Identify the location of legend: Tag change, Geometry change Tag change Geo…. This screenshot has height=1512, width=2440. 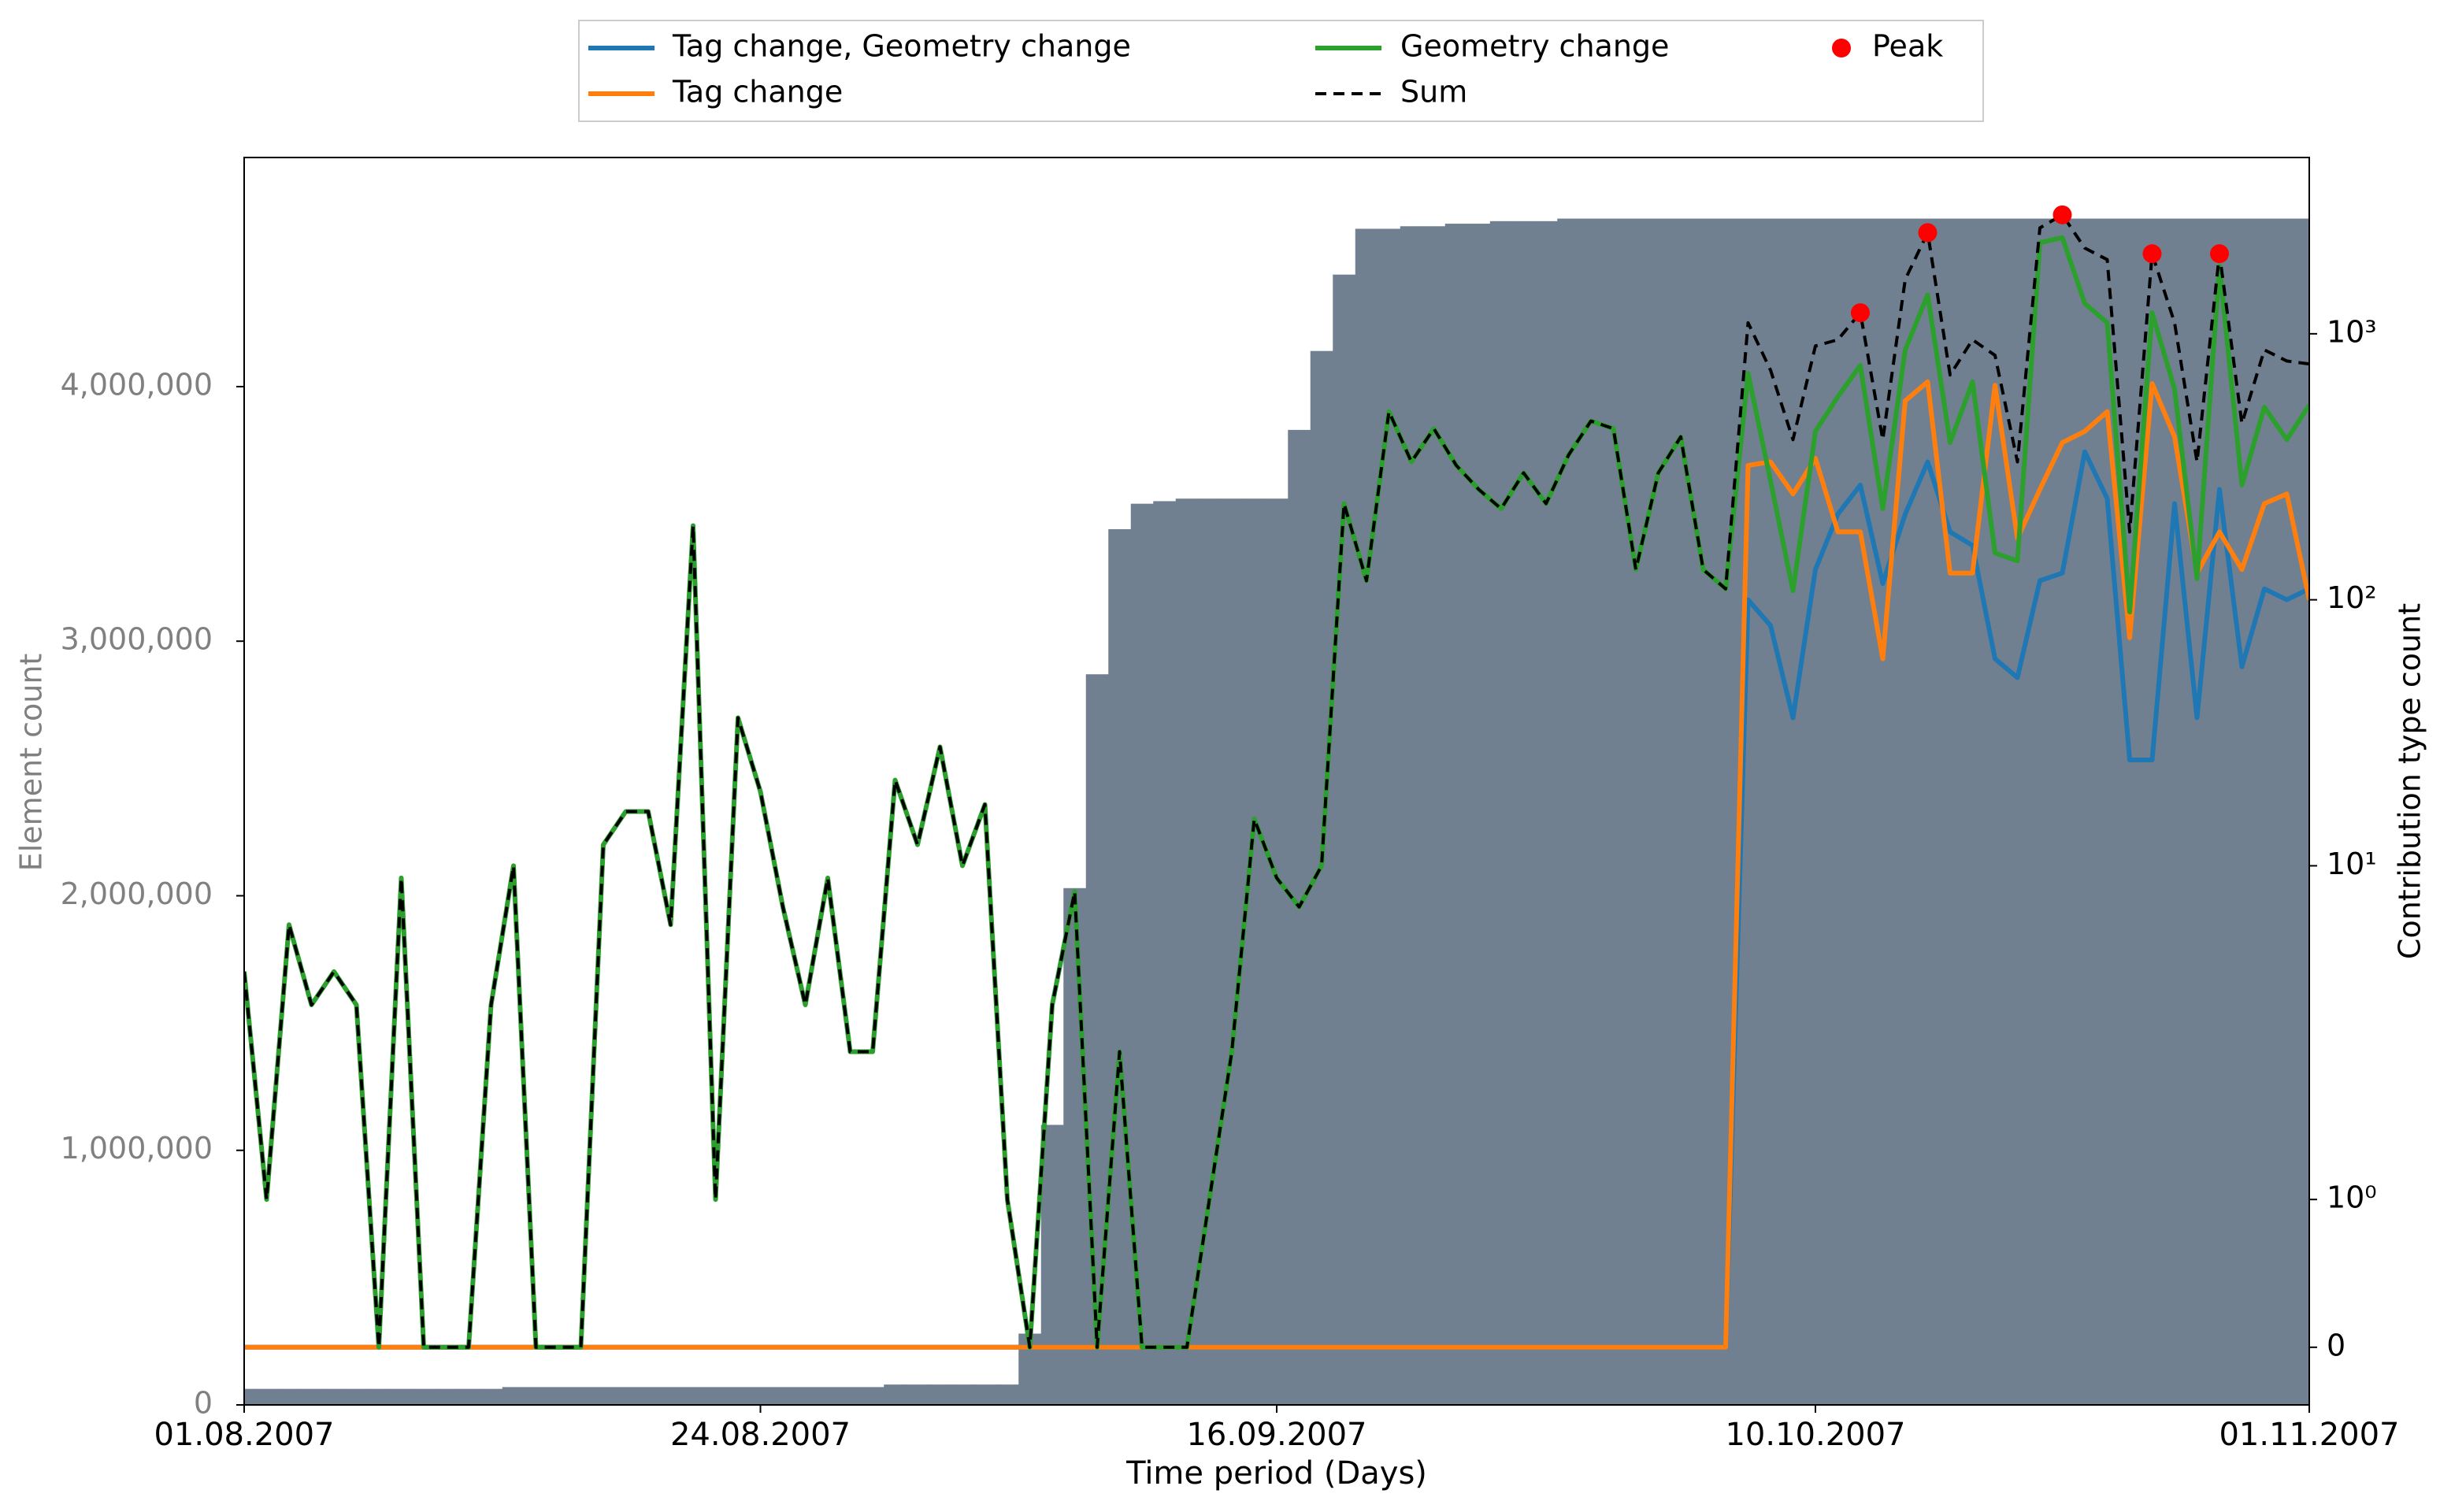
(1265, 69).